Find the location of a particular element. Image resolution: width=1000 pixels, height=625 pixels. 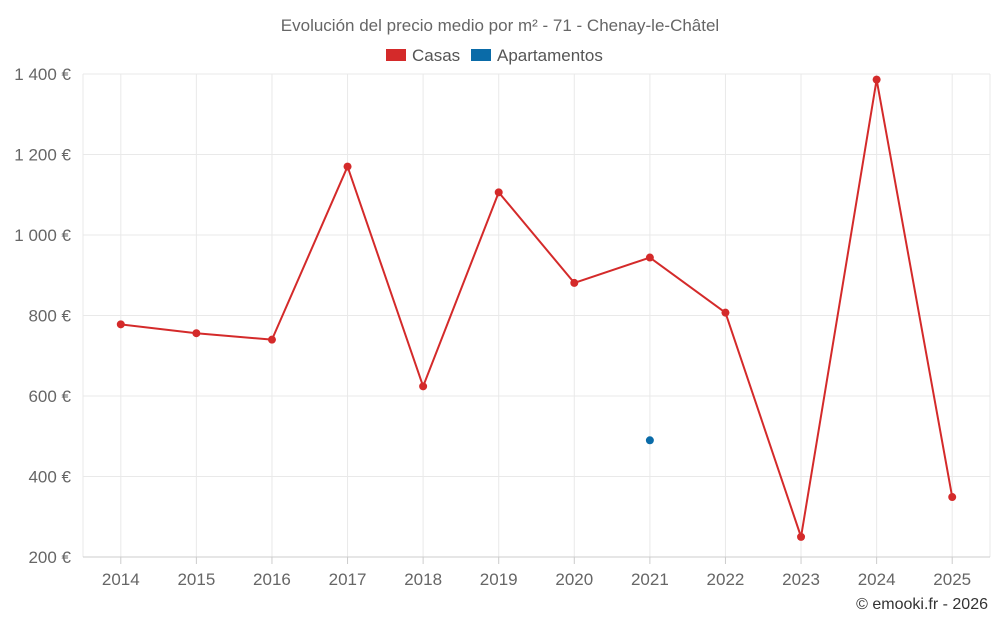

x-tick-label: 2023 is located at coordinates (801, 579).